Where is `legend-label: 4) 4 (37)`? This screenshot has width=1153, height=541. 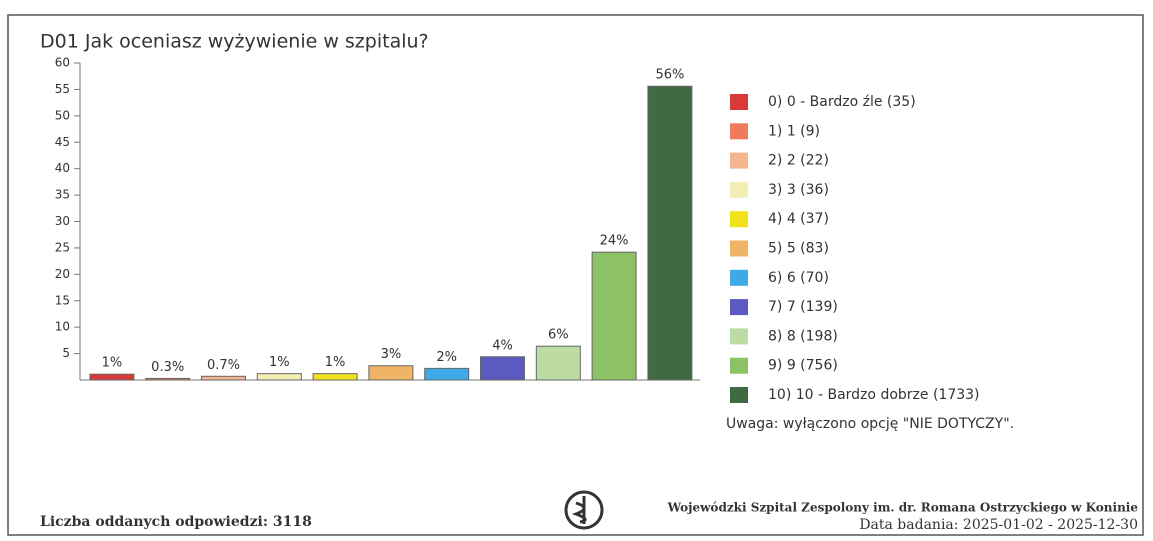 legend-label: 4) 4 (37) is located at coordinates (798, 219).